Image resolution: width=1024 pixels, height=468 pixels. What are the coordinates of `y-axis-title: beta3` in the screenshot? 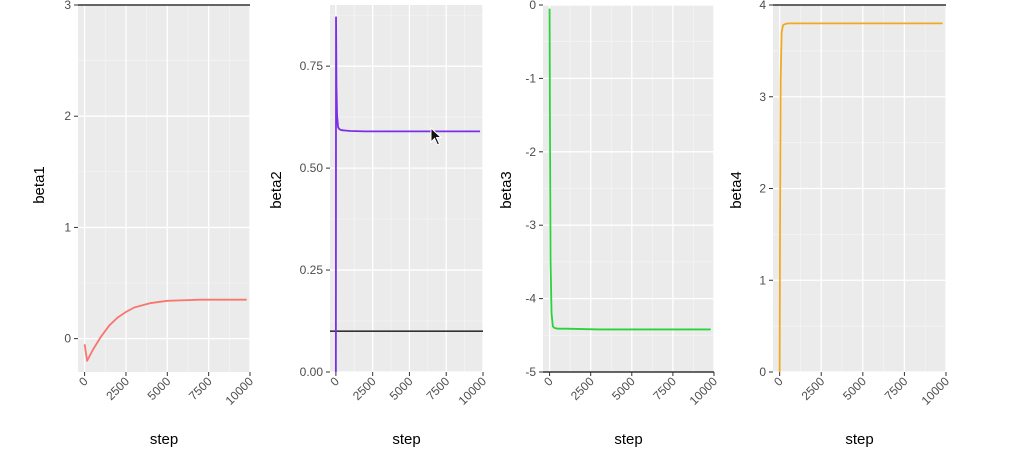 It's located at (506, 190).